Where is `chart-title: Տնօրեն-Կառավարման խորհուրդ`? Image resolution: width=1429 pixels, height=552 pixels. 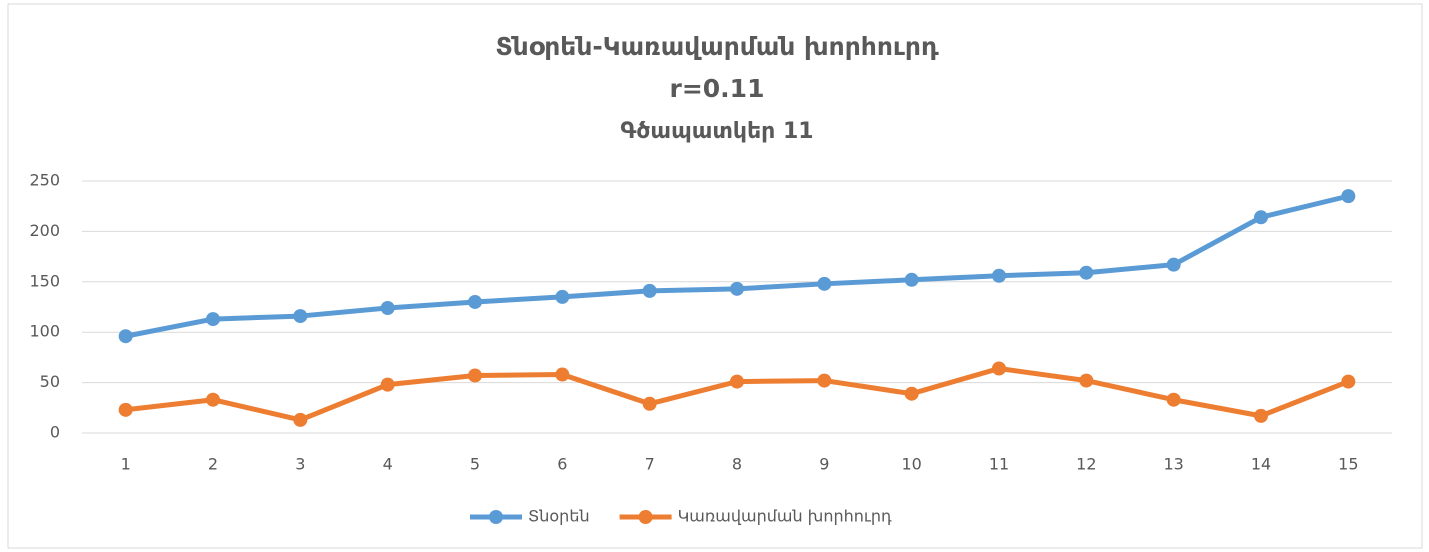 chart-title: Տնօրեն-Կառավարման խորհուրդ is located at coordinates (717, 46).